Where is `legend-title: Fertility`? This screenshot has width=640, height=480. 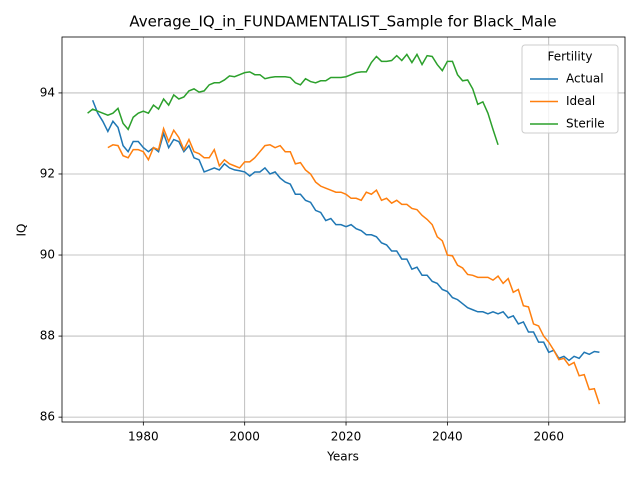 legend-title: Fertility is located at coordinates (569, 57).